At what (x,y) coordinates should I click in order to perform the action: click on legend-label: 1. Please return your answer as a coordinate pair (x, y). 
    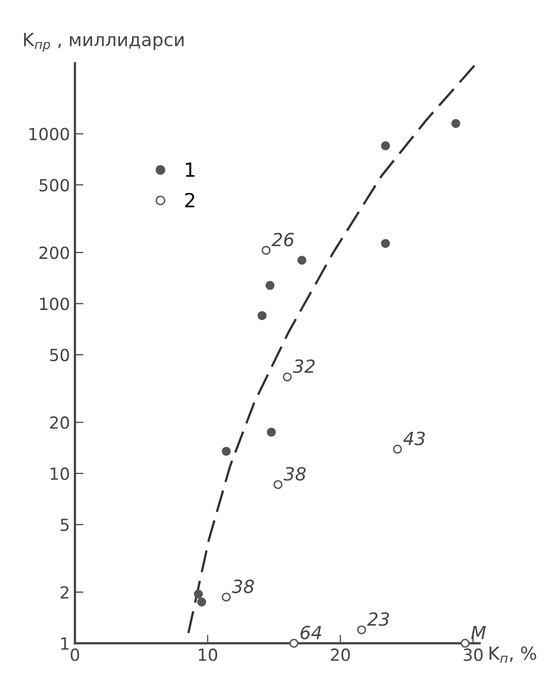
    Looking at the image, I should click on (190, 169).